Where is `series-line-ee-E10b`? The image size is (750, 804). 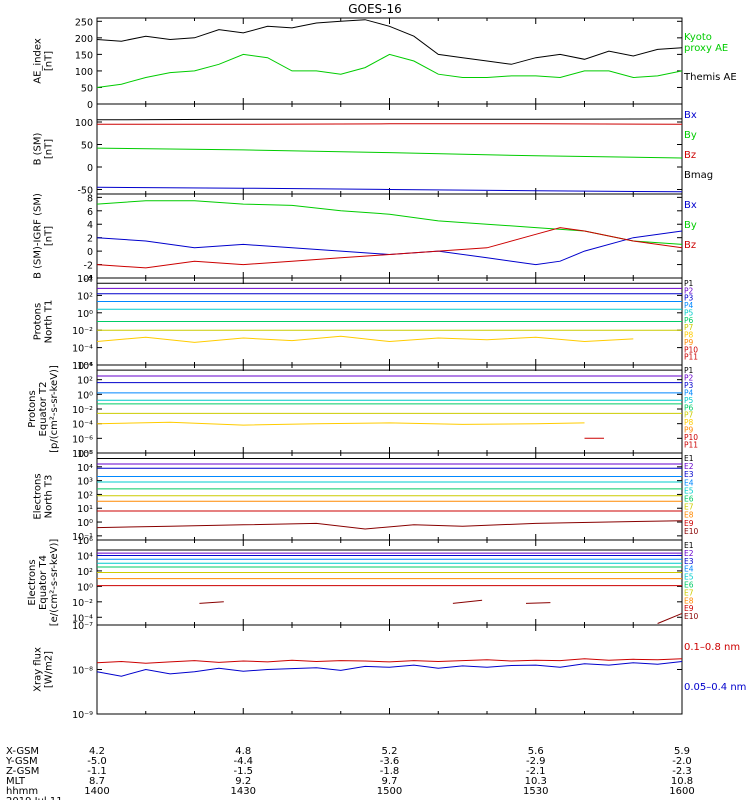
series-line-ee-E10b is located at coordinates (467, 601).